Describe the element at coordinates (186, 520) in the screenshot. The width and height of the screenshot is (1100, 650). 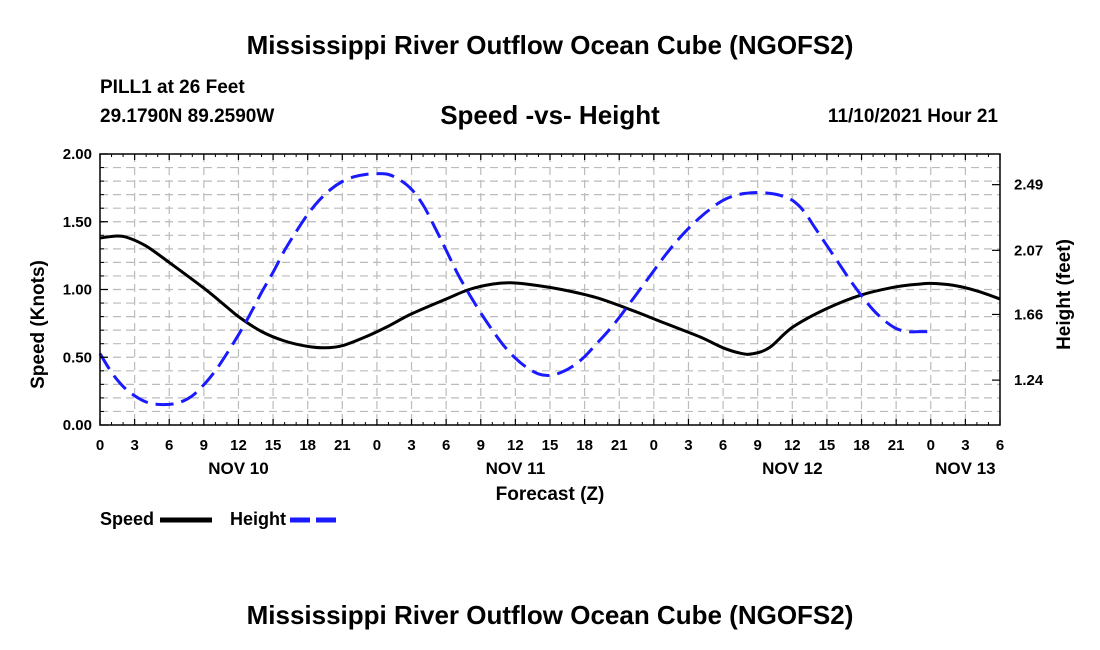
I see `legend-speed-swatch` at that location.